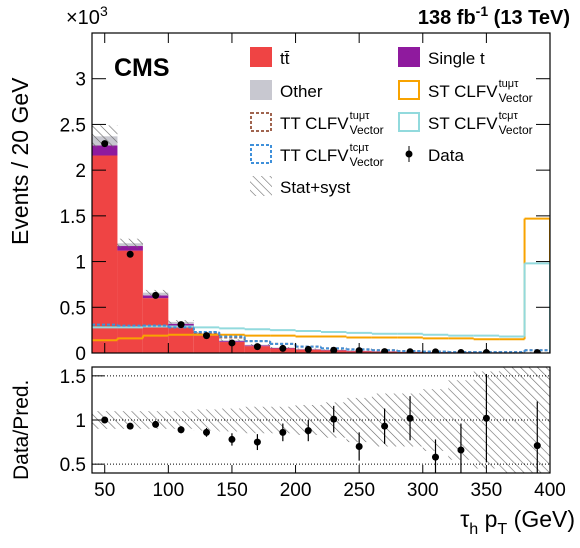 The width and height of the screenshot is (580, 548). I want to click on legend-label: tt̄, so click(285, 58).